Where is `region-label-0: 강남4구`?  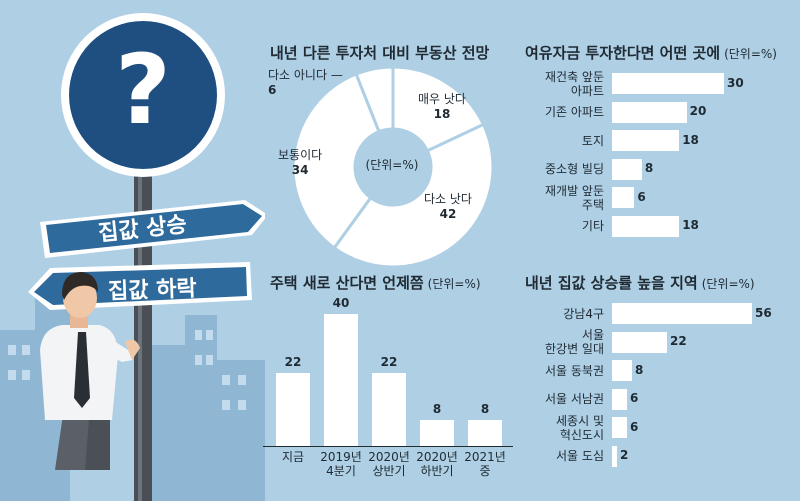
region-label-0: 강남4구 is located at coordinates (583, 313).